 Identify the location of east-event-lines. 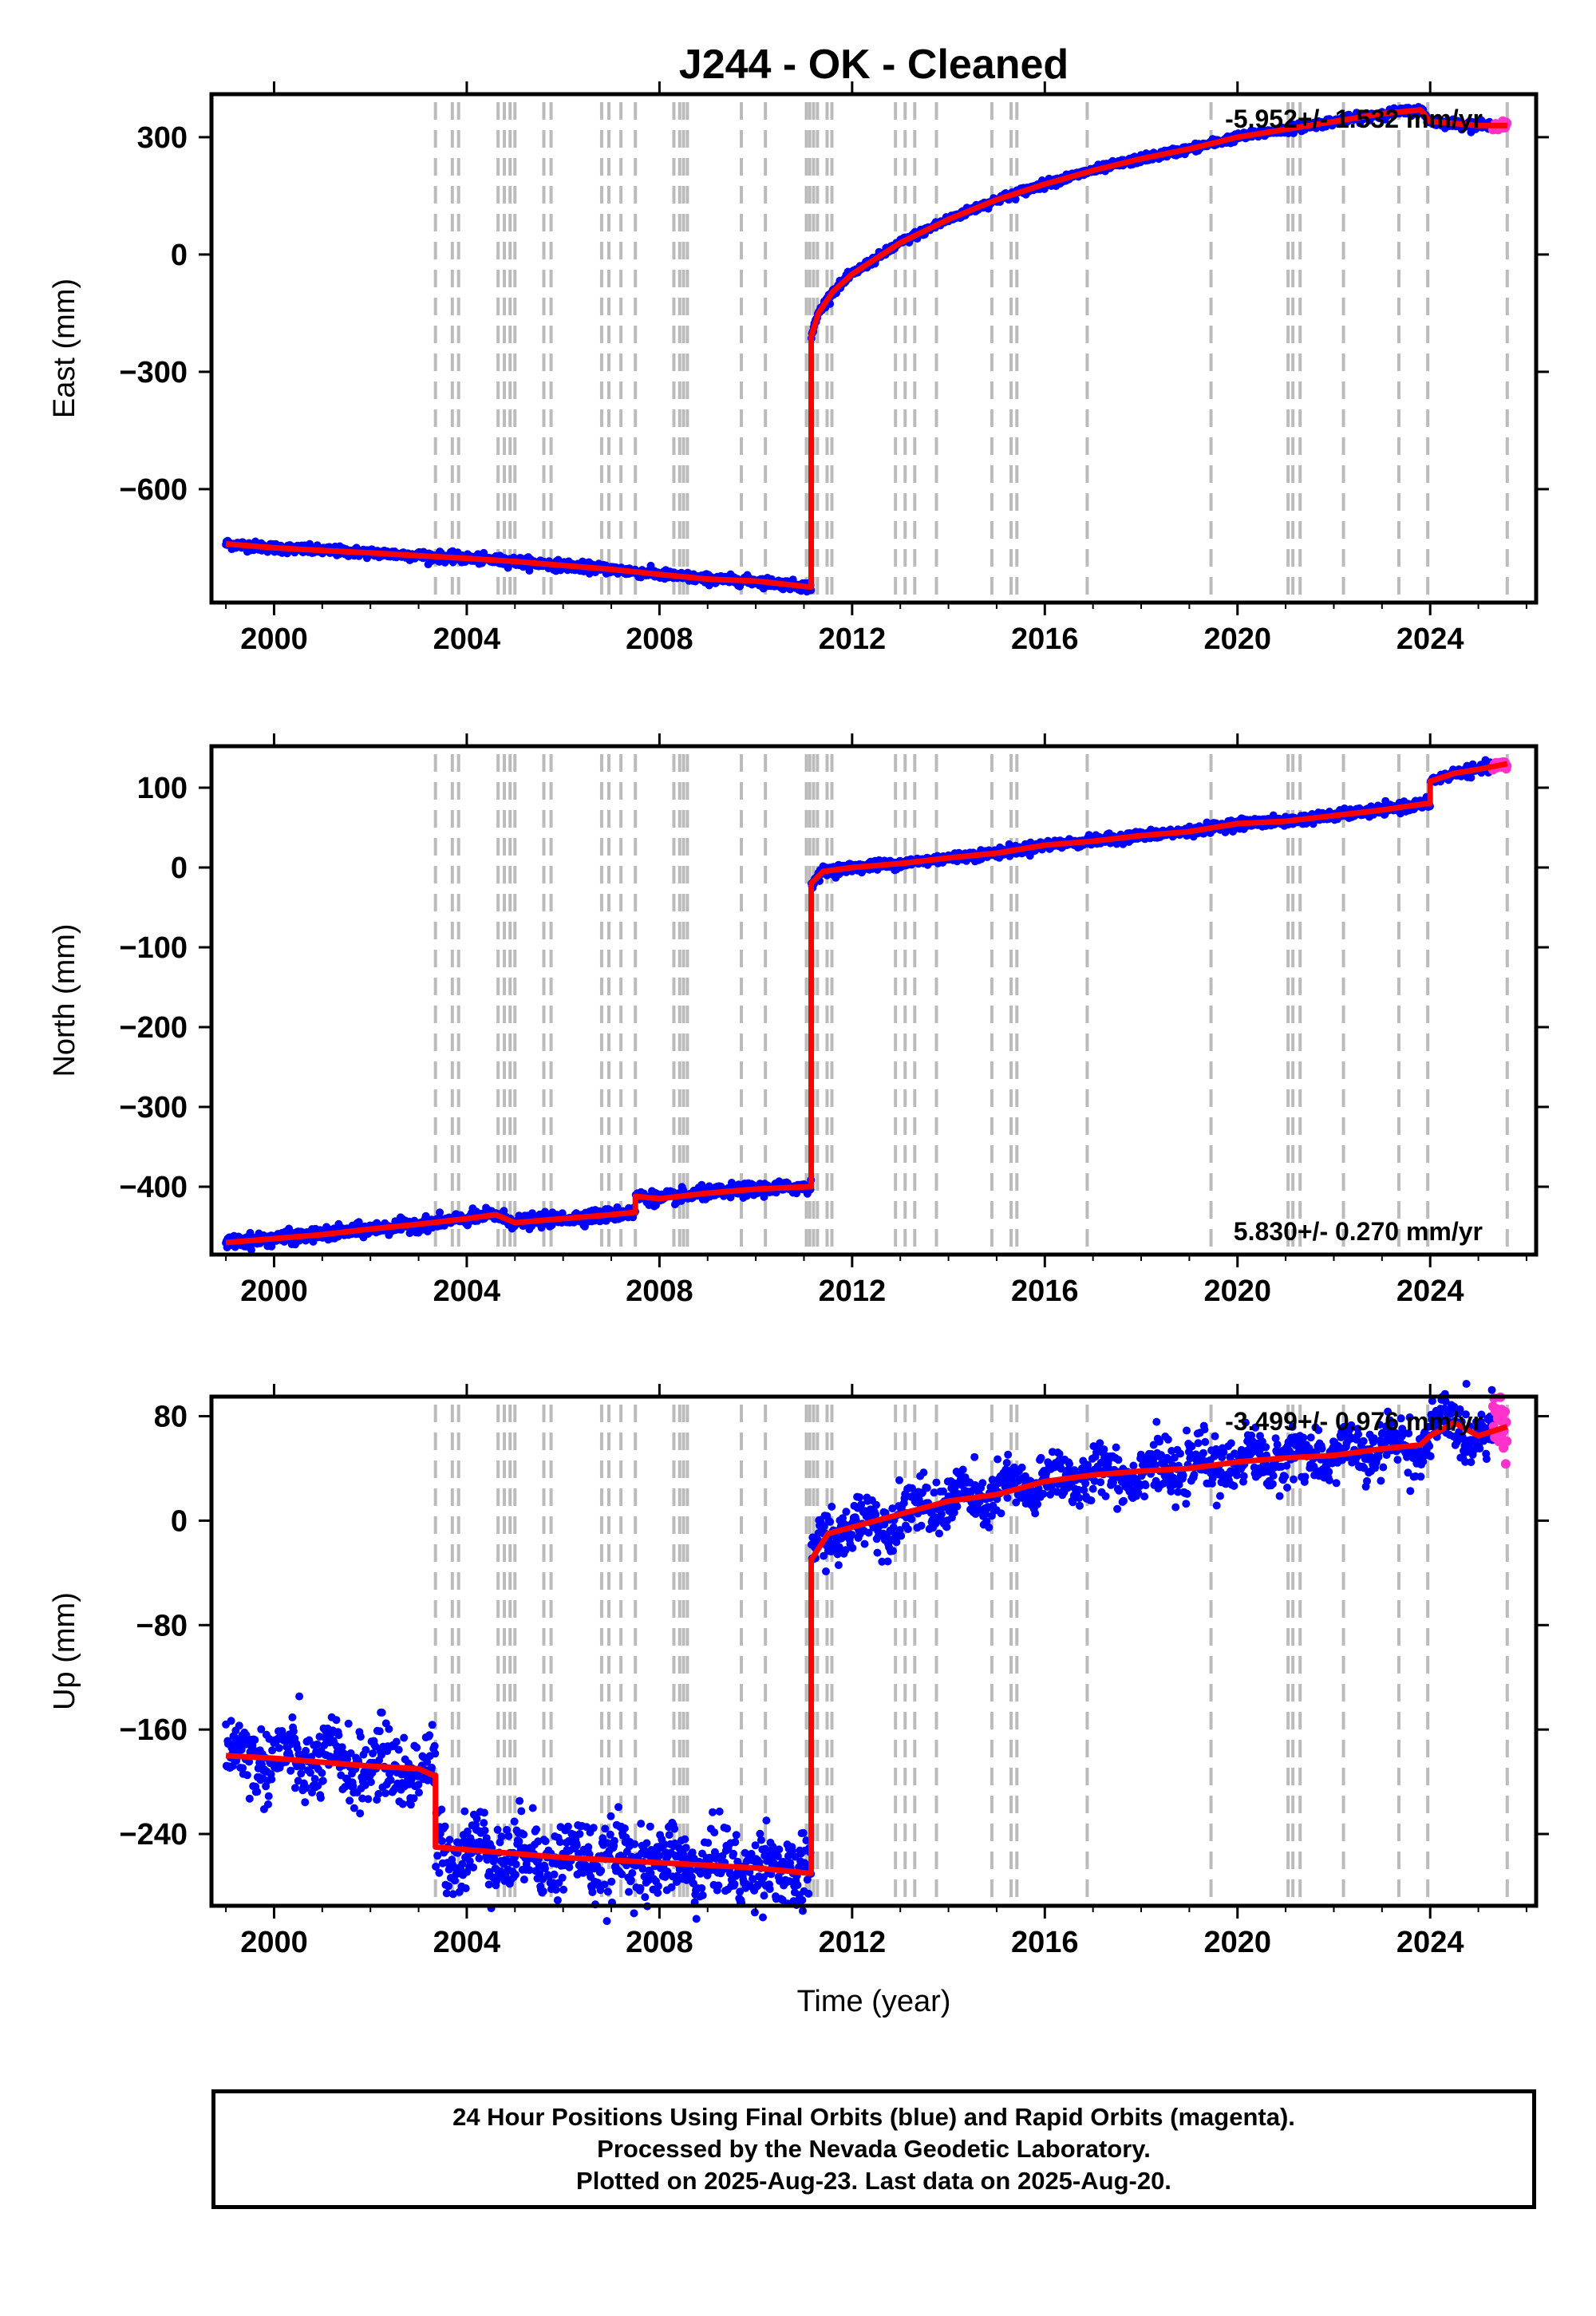
(971, 350).